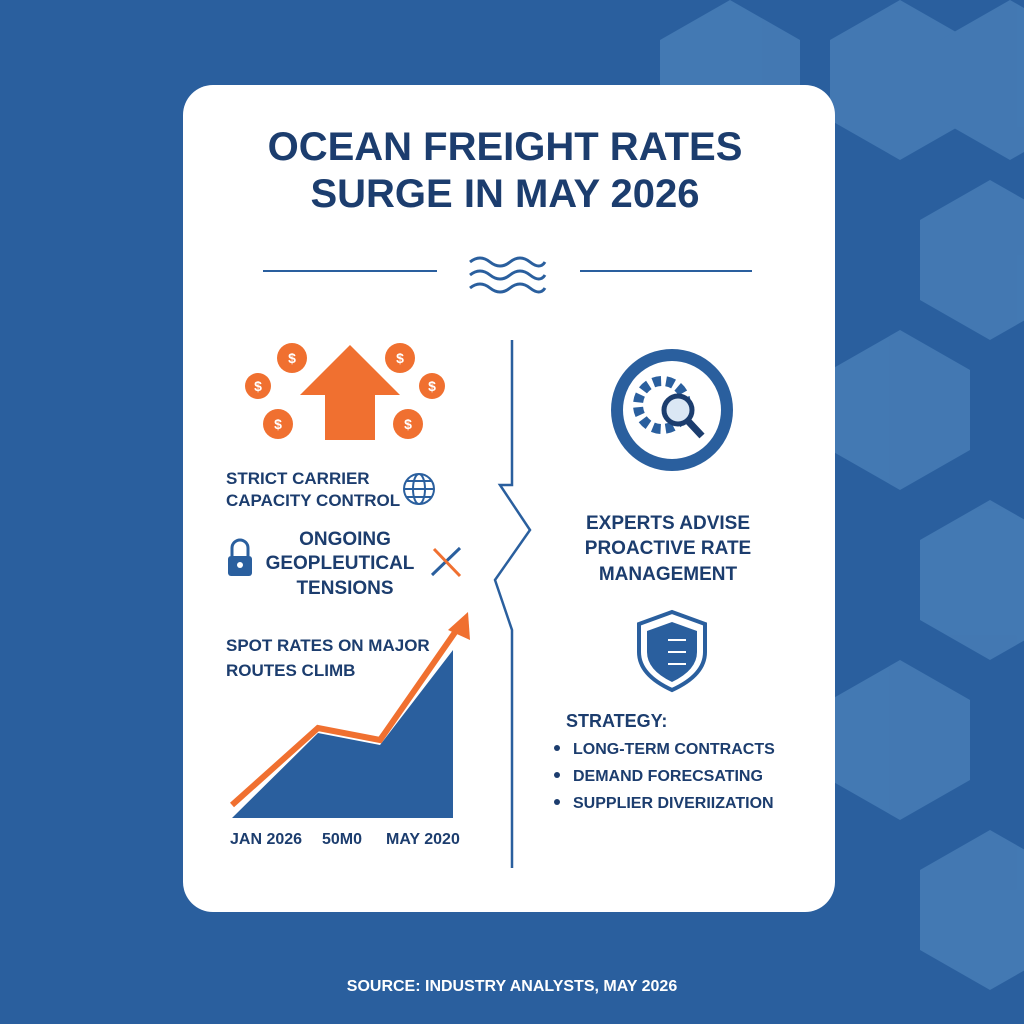 This screenshot has width=1024, height=1024. Describe the element at coordinates (668, 574) in the screenshot. I see `advice-text: MANAGEMENT` at that location.